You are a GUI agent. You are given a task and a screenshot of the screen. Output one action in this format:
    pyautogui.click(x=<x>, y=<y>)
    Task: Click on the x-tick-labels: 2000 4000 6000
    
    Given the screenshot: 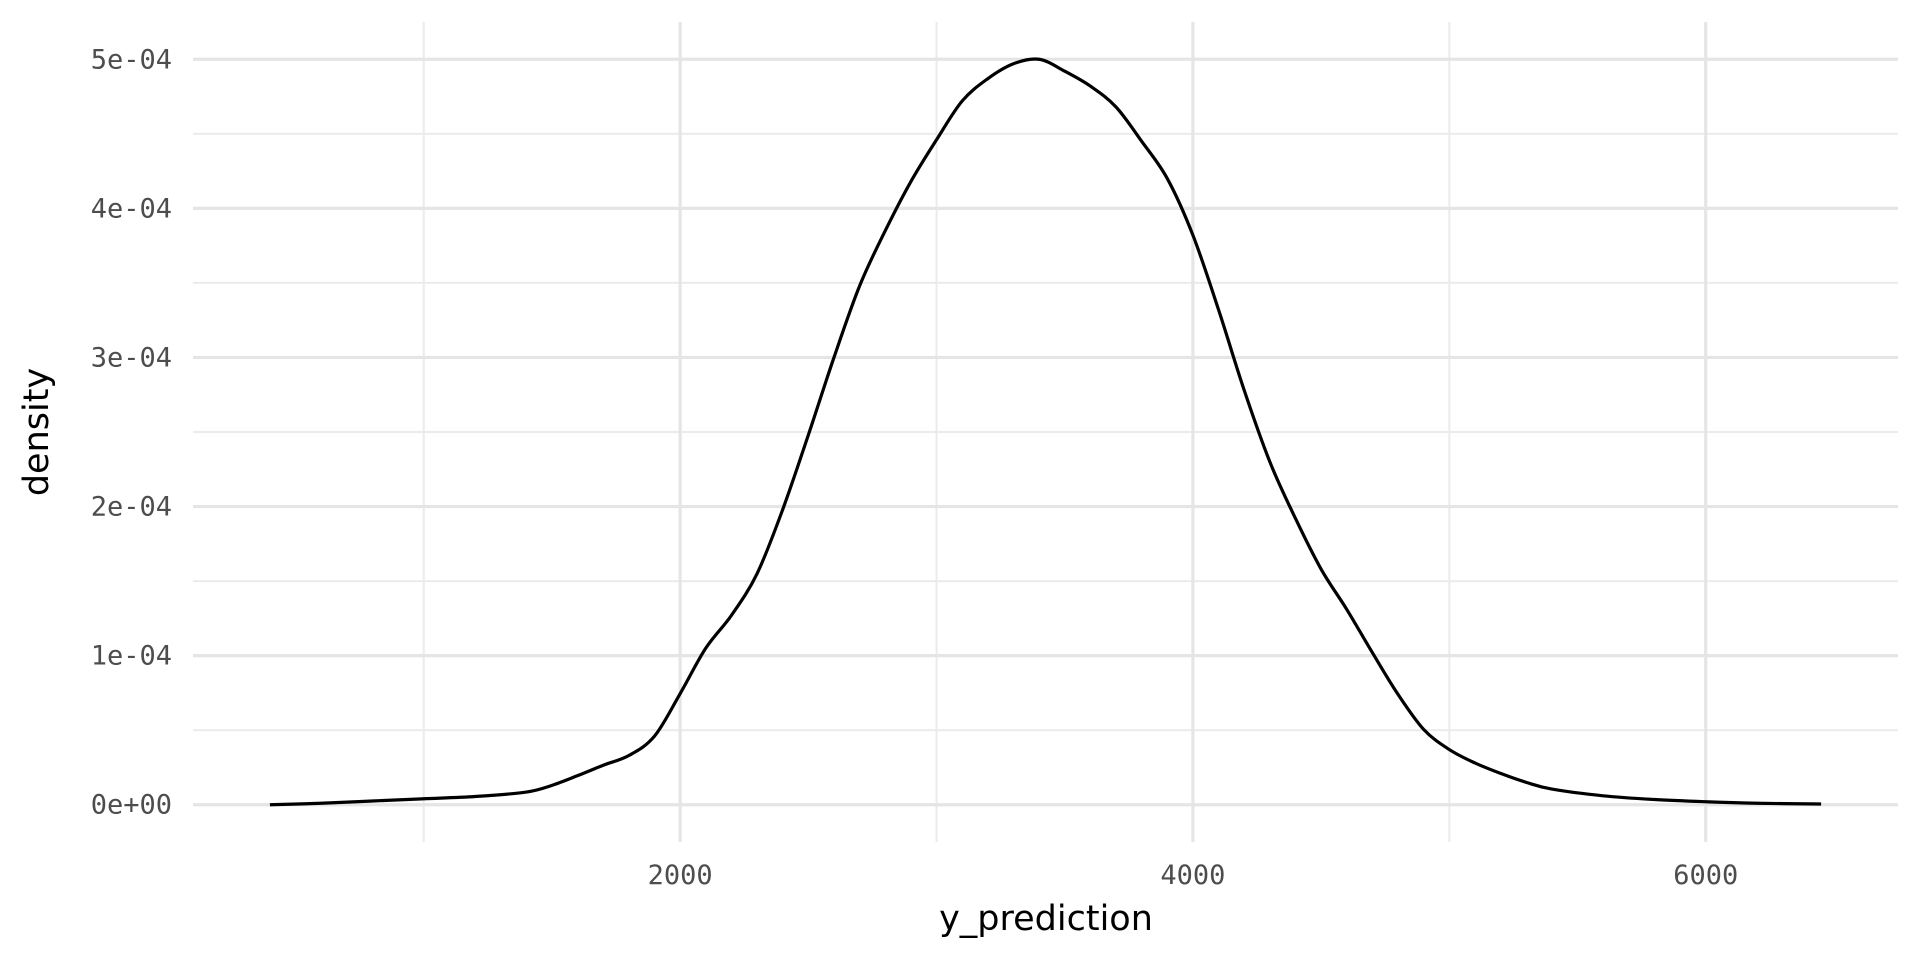 What is the action you would take?
    pyautogui.click(x=1193, y=875)
    